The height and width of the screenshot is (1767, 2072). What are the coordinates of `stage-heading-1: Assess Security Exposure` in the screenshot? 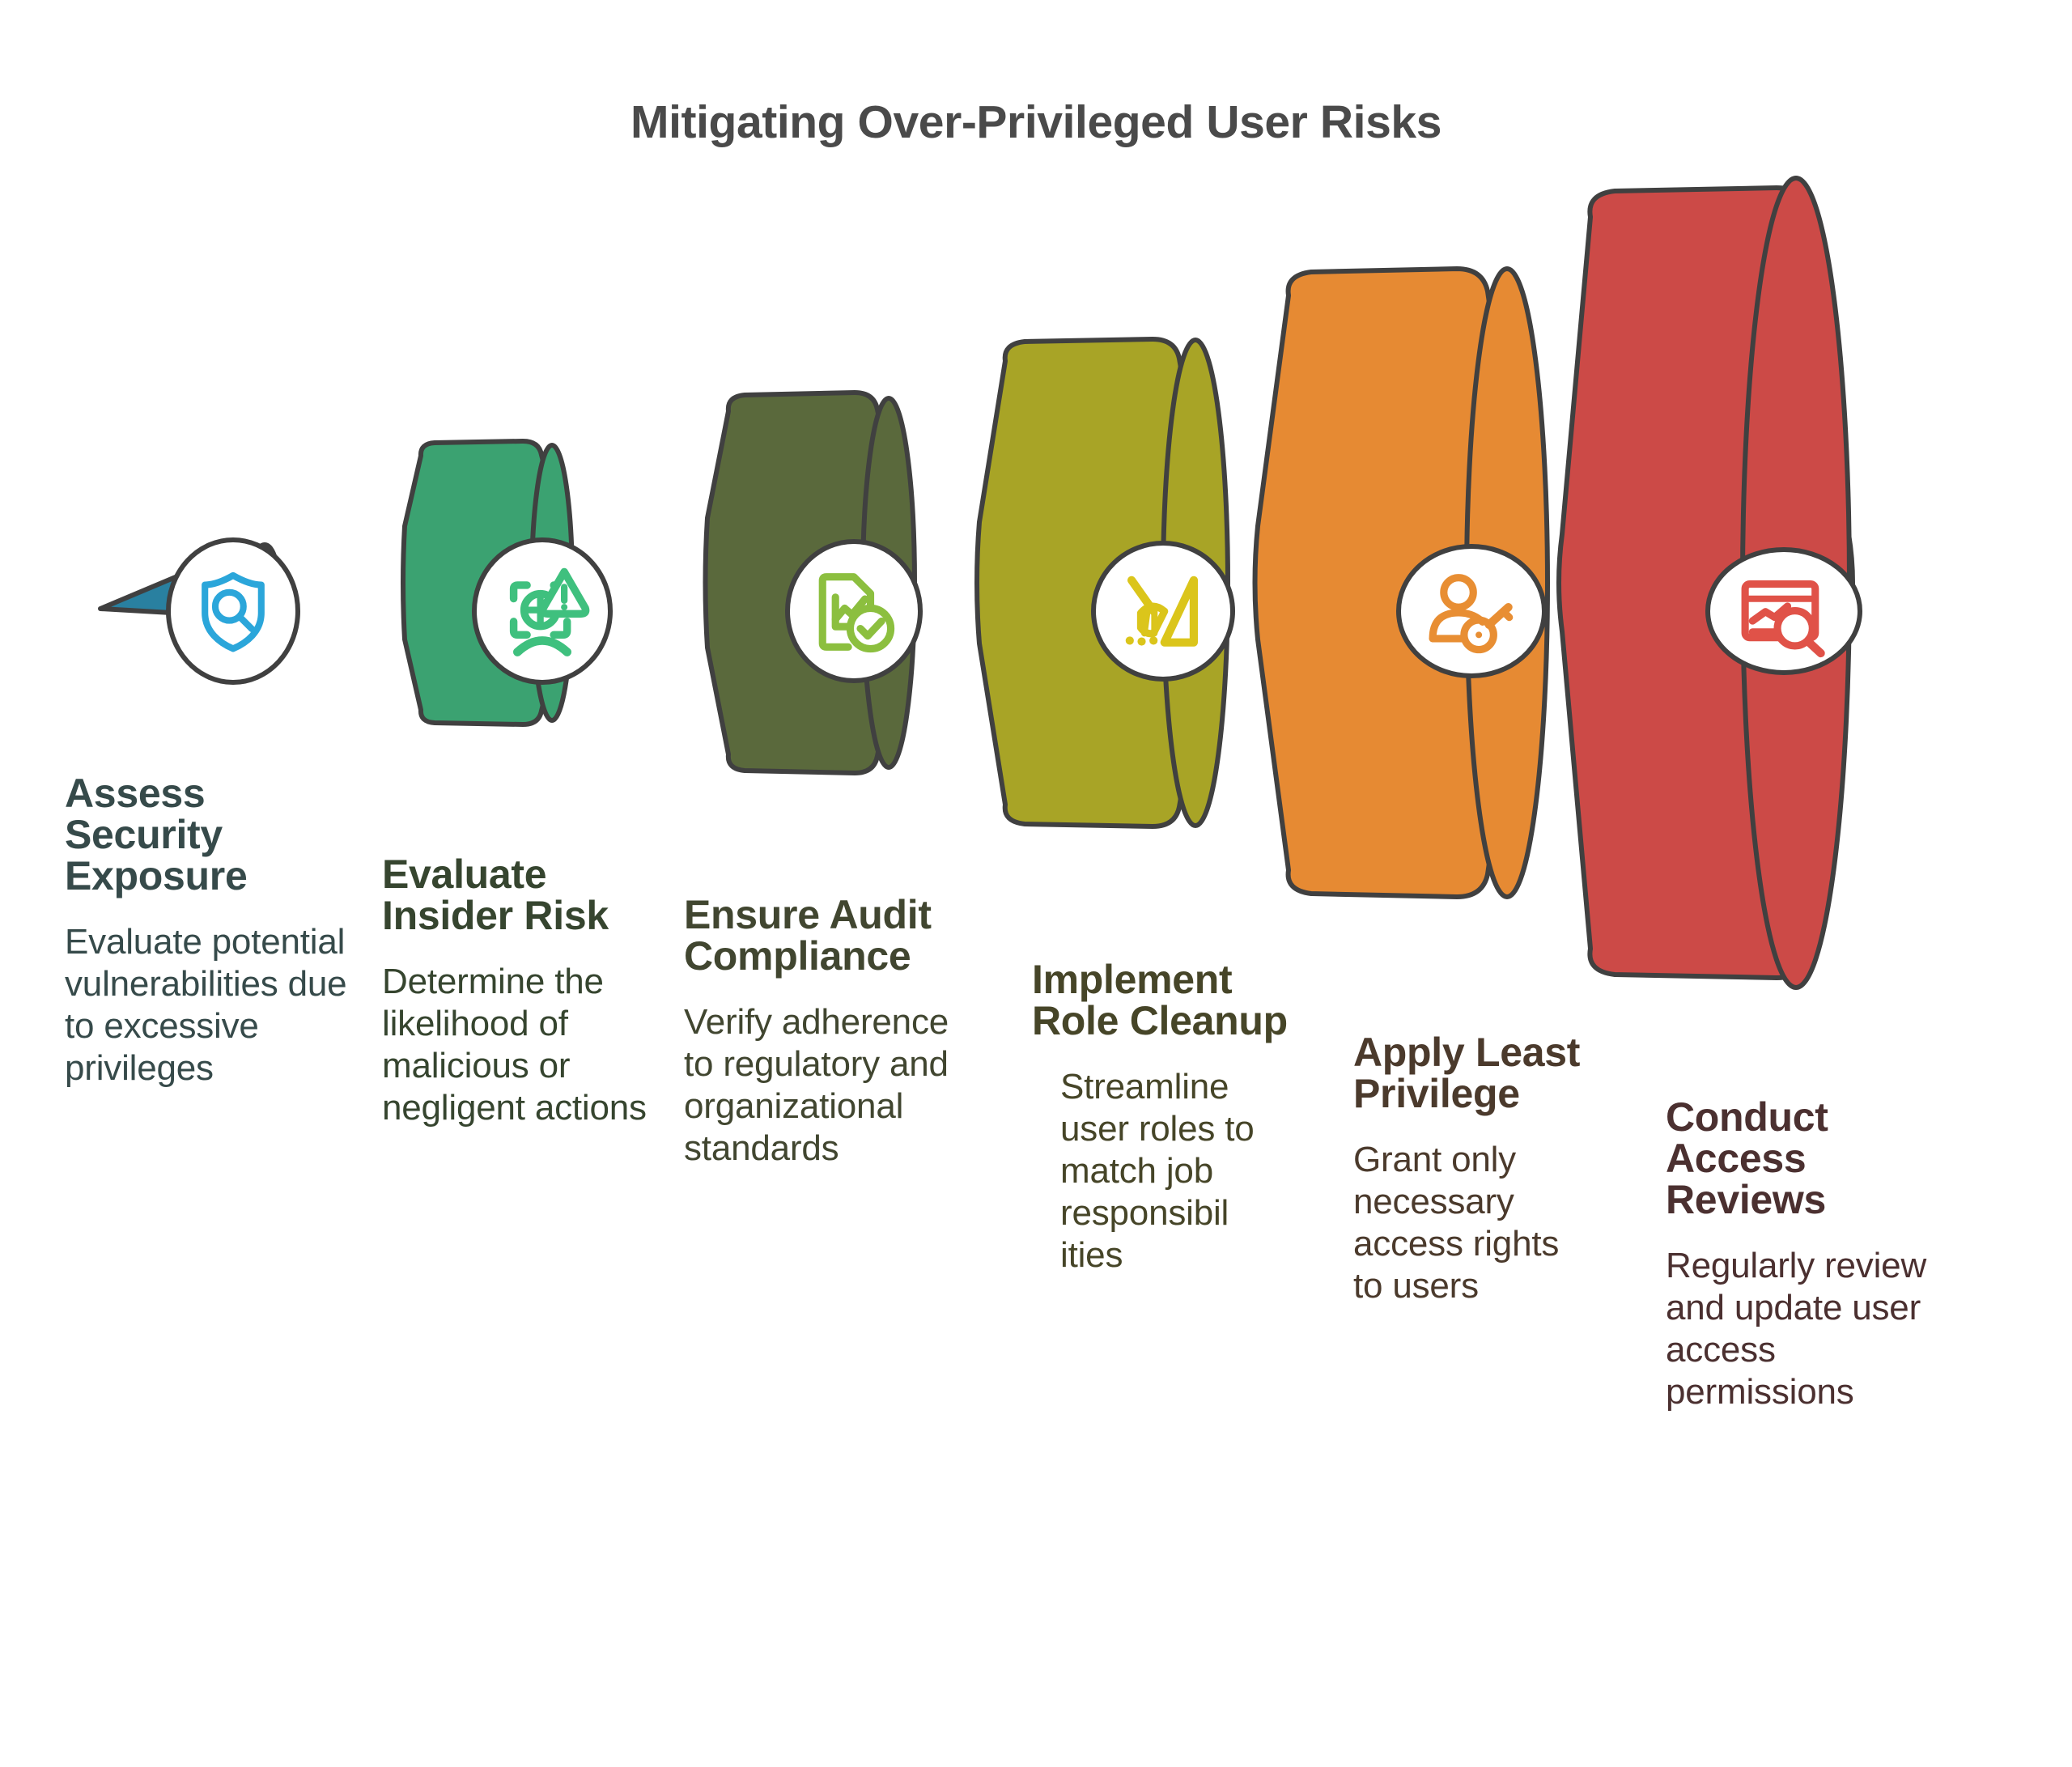 It's located at (156, 834).